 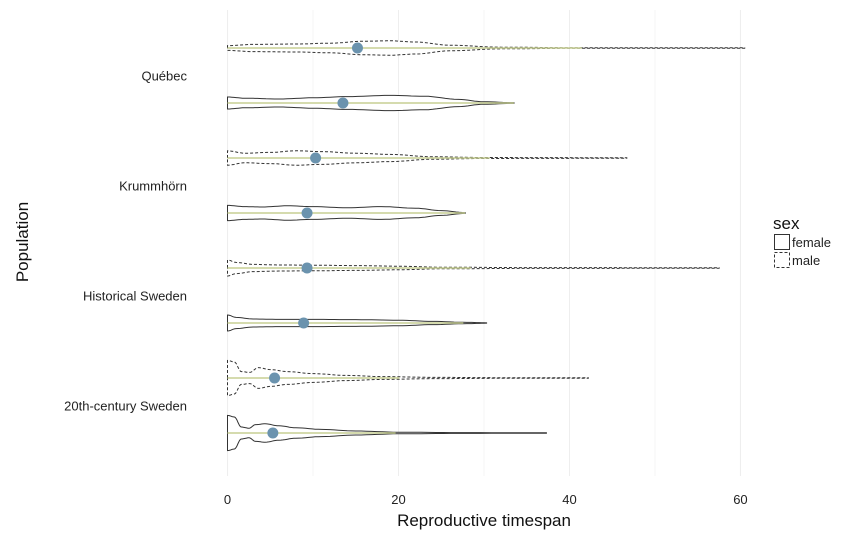 What do you see at coordinates (371, 103) in the screenshot?
I see `violin-quebec-female` at bounding box center [371, 103].